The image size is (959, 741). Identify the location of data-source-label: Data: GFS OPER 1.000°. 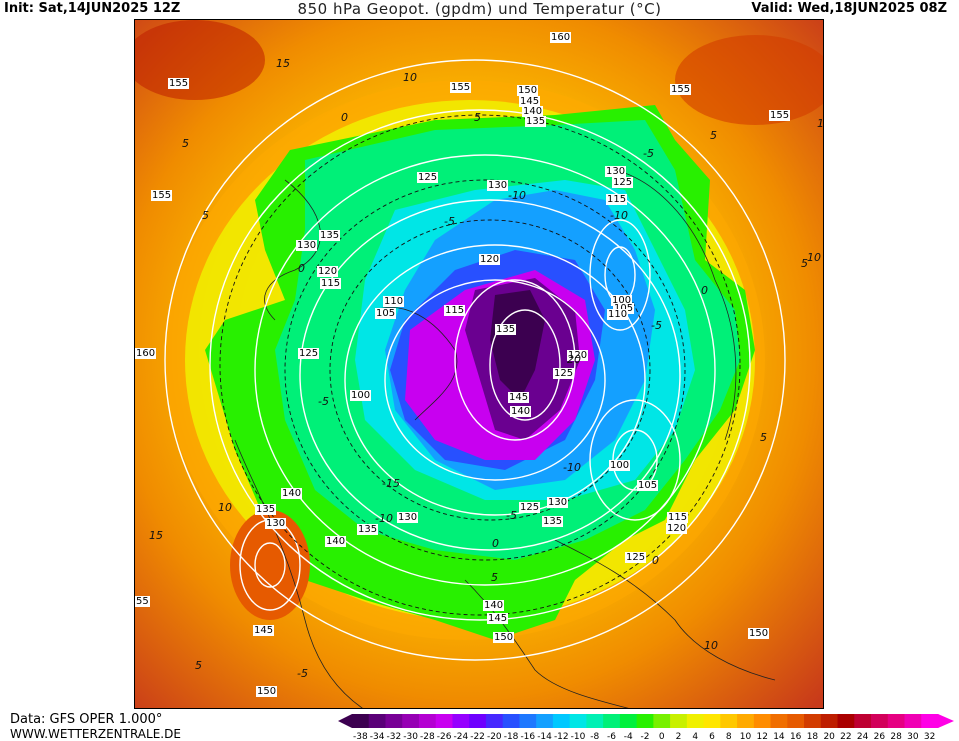
(86, 719).